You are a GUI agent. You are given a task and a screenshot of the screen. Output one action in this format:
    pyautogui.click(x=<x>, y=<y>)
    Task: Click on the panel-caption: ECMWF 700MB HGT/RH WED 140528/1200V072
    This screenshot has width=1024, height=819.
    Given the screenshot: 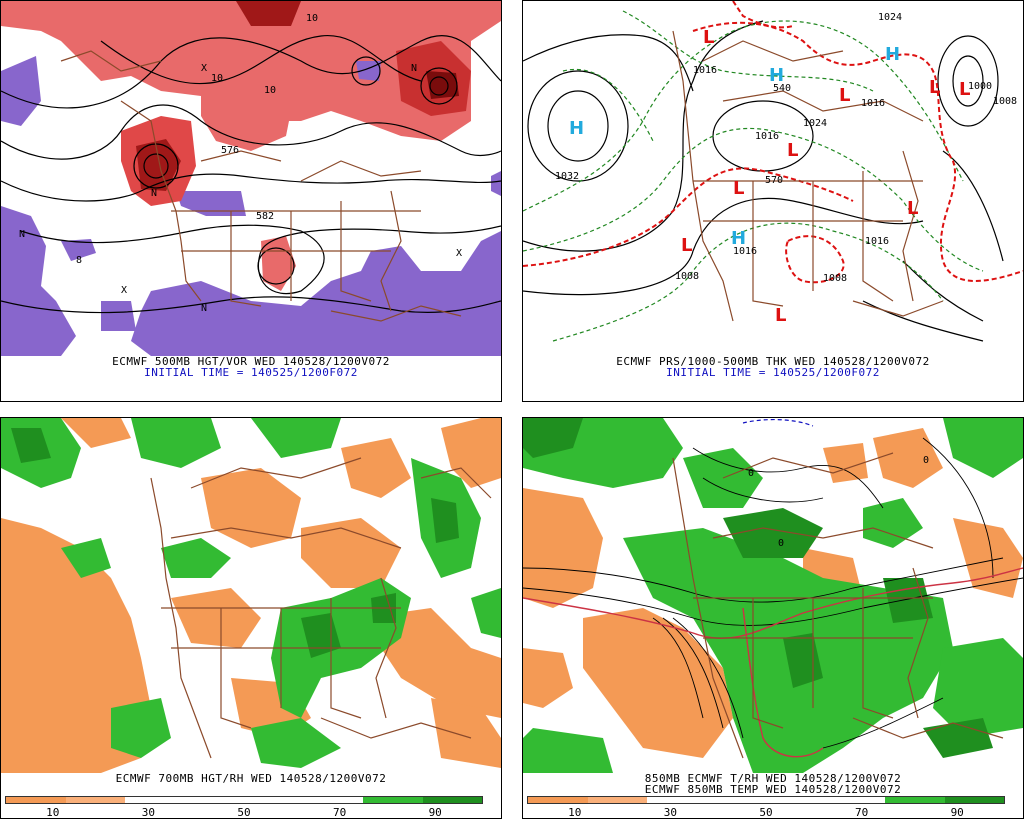 What is the action you would take?
    pyautogui.click(x=251, y=778)
    